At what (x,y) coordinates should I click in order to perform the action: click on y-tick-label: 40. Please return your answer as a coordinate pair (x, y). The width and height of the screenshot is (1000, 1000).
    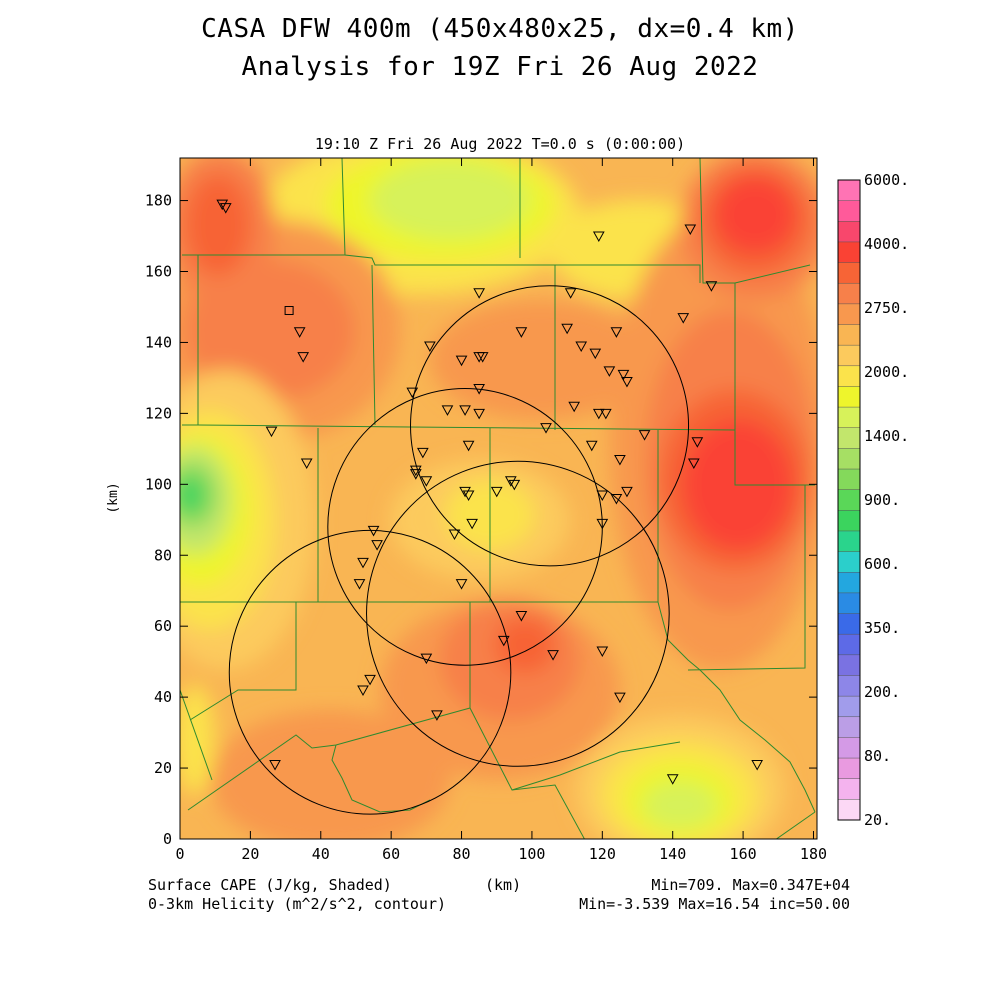
    Looking at the image, I should click on (163, 697).